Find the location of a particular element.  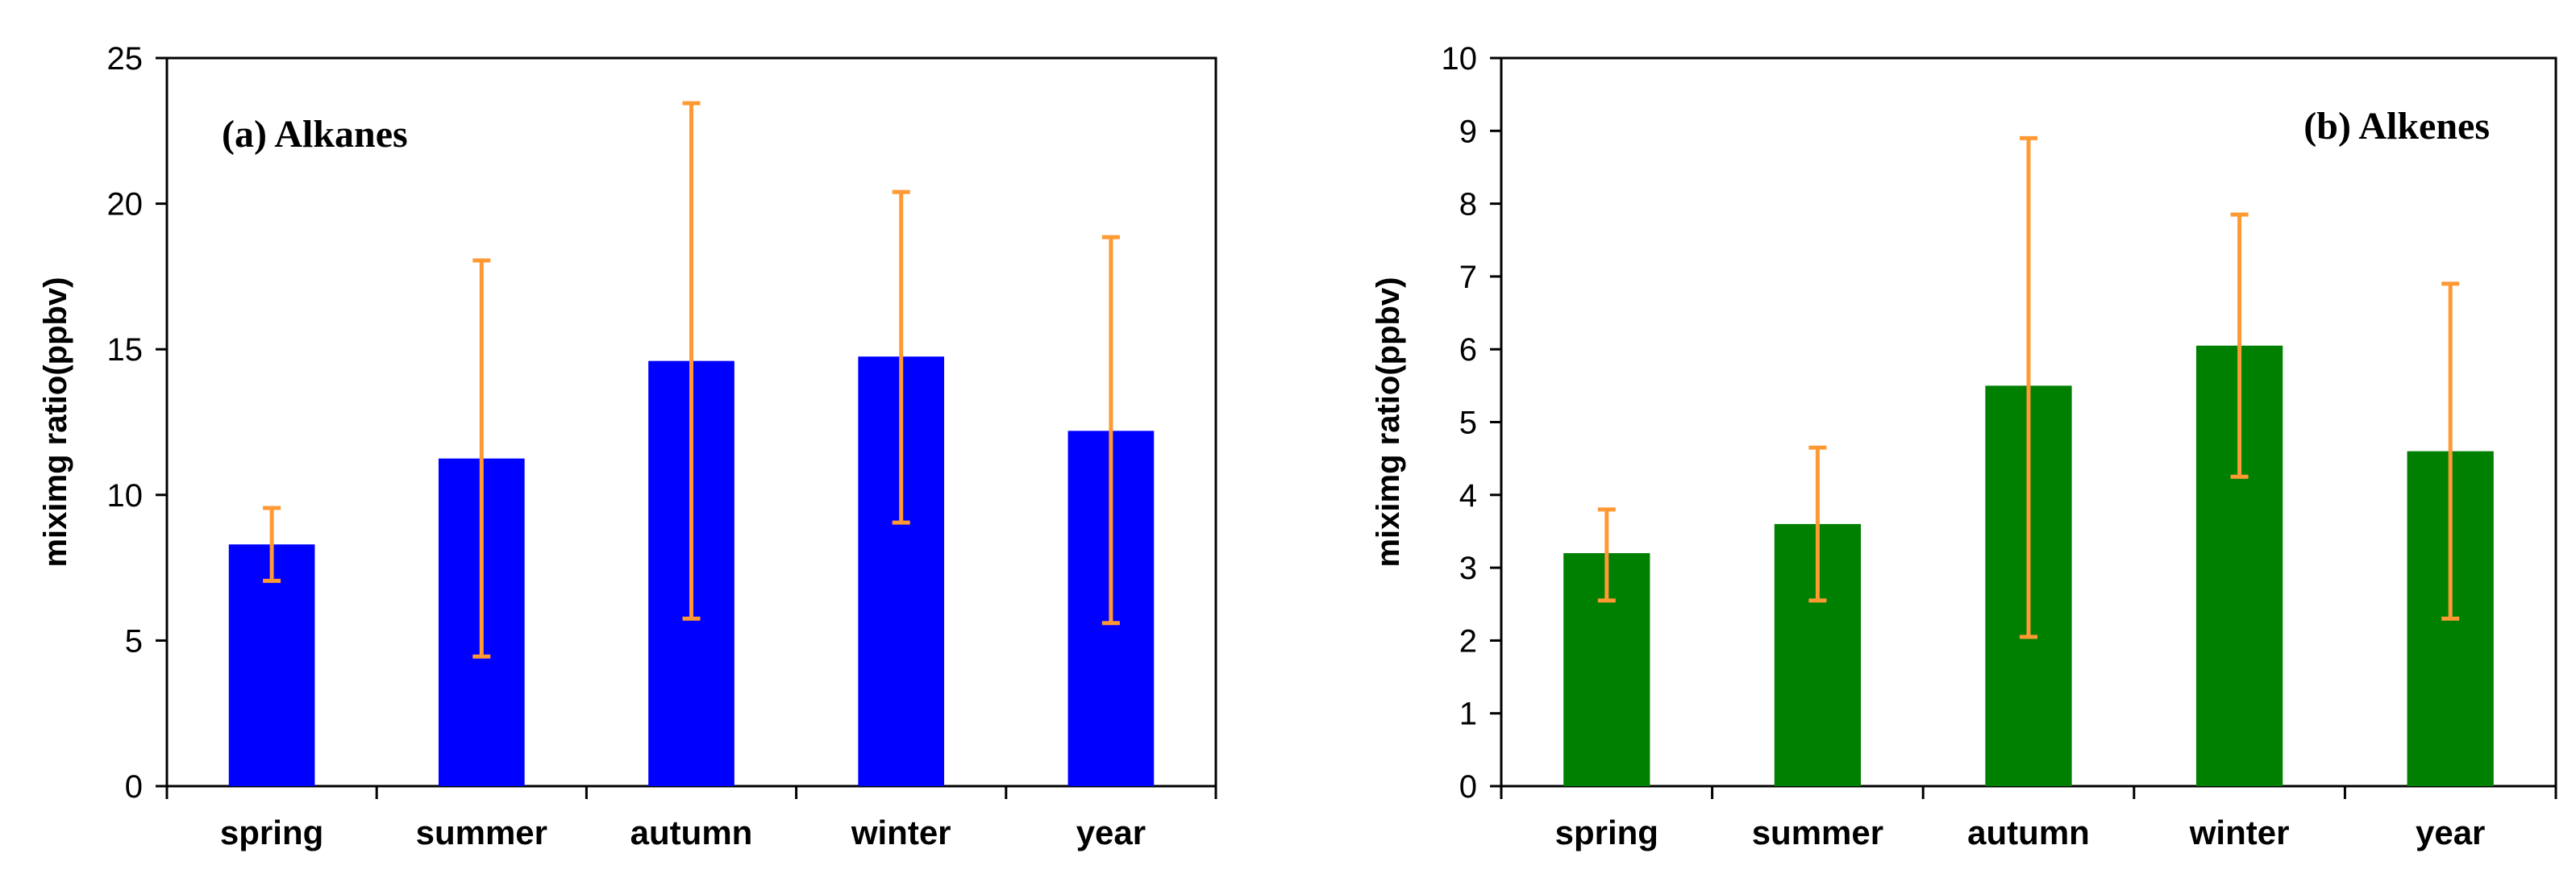

y-tick-label: 4 is located at coordinates (1468, 496).